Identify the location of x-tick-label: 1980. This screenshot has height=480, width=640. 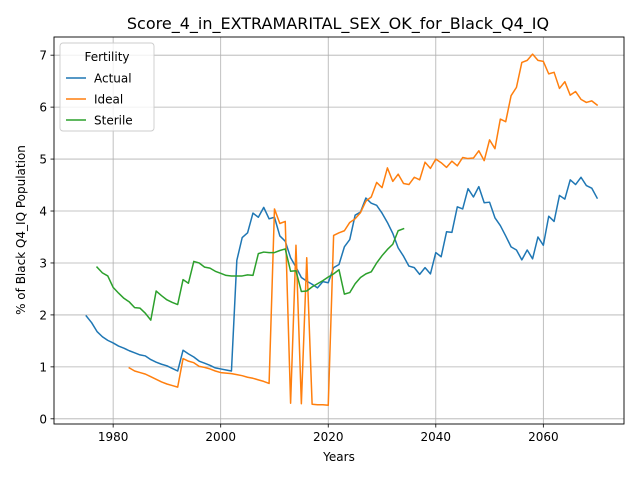
(113, 437).